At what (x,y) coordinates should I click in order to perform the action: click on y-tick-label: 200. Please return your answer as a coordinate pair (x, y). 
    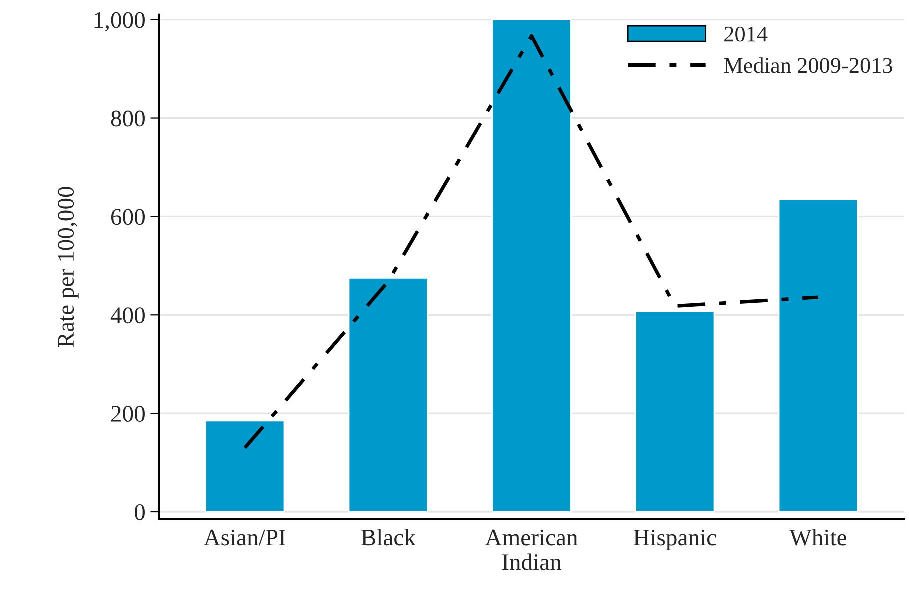
    Looking at the image, I should click on (128, 414).